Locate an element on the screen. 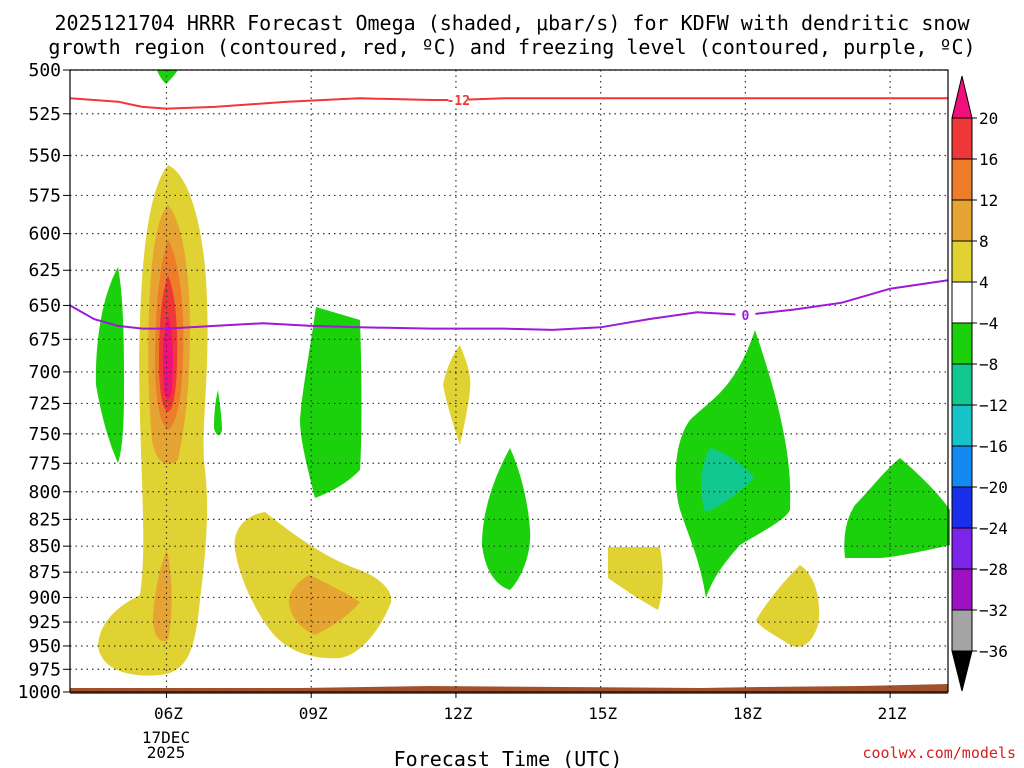 Image resolution: width=1024 pixels, height=768 pixels. x-tick-label: 06Z is located at coordinates (168, 713).